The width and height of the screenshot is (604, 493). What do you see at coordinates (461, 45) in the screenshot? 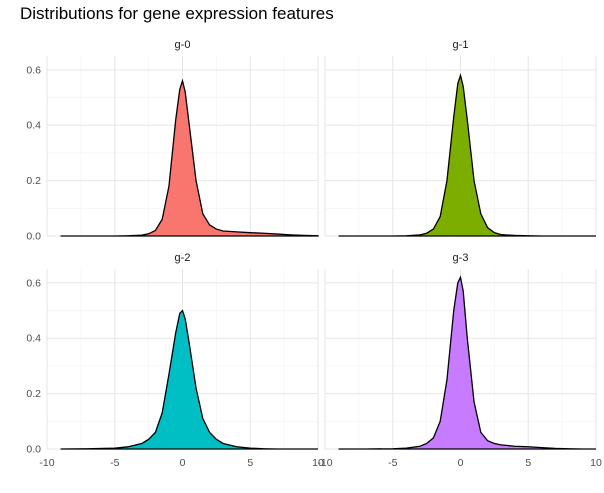
I see `facet-label-g-1: g-1` at bounding box center [461, 45].